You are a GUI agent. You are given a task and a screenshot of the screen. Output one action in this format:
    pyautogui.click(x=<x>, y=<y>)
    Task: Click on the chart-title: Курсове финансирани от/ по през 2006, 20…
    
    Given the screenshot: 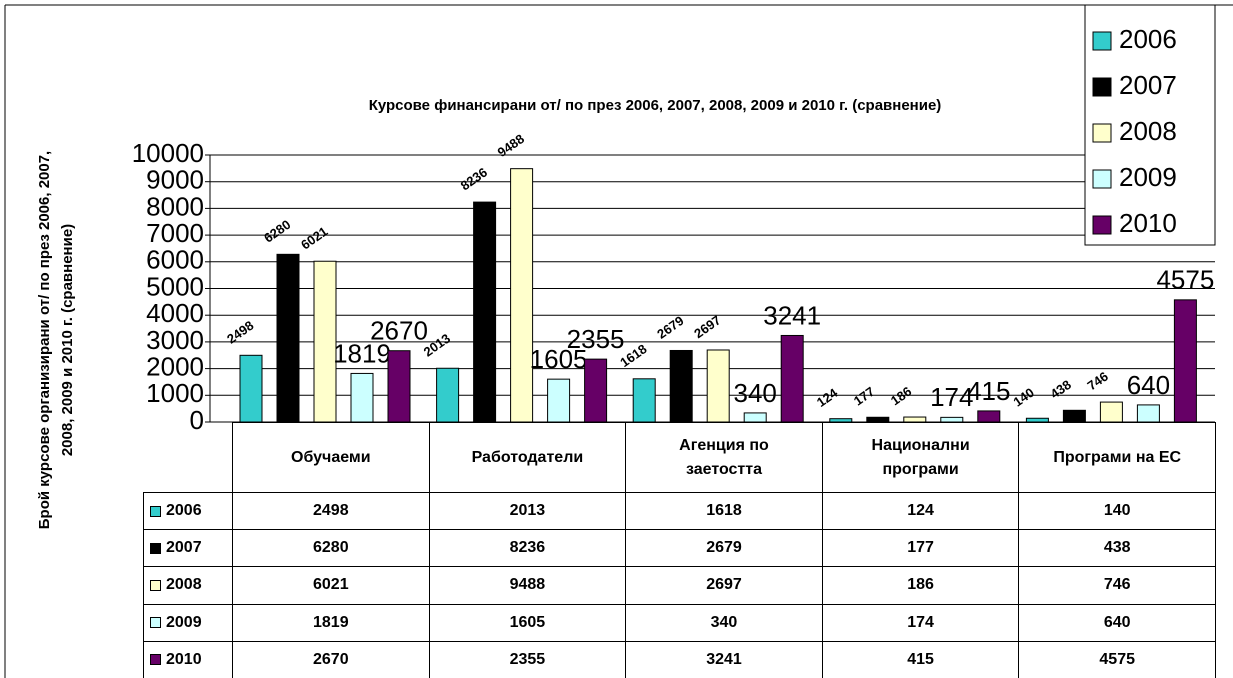 What is the action you would take?
    pyautogui.click(x=655, y=105)
    